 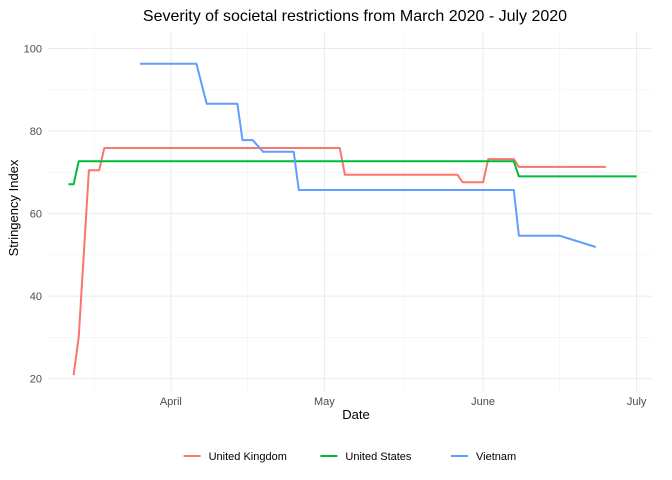 I want to click on y-tick-label: 60, so click(x=36, y=215).